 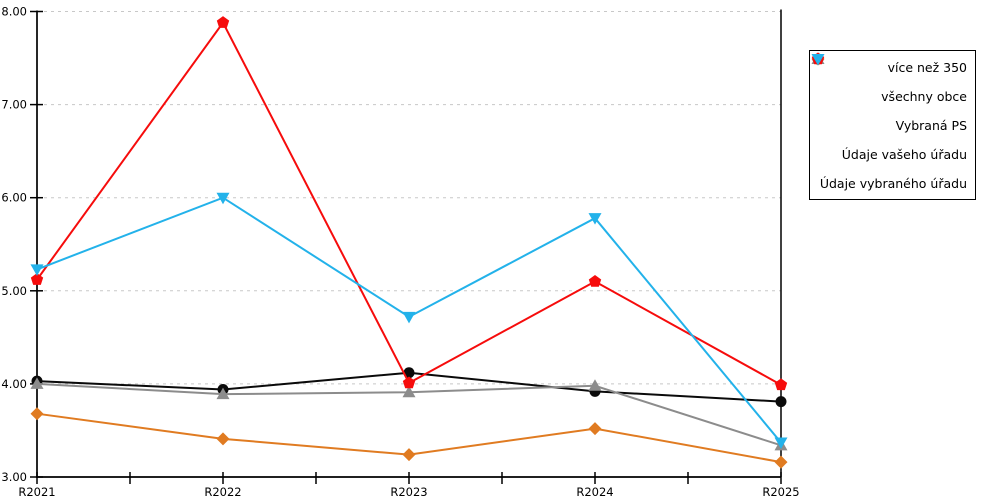 I want to click on legend-label: Vybraná PS, so click(x=931, y=125).